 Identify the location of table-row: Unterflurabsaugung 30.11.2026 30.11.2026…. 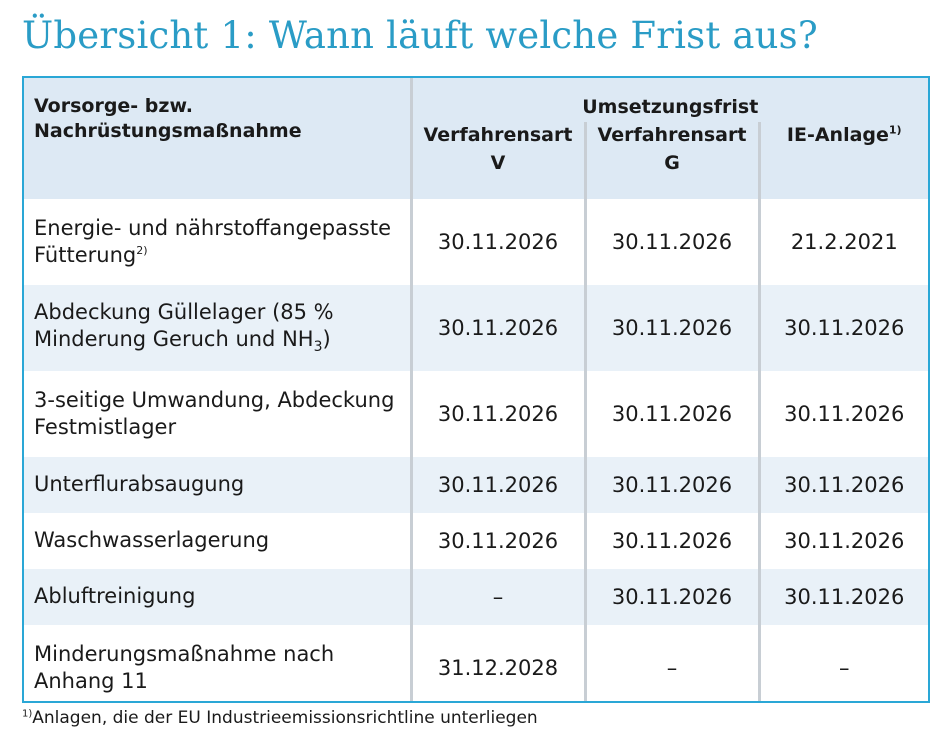
(476, 485).